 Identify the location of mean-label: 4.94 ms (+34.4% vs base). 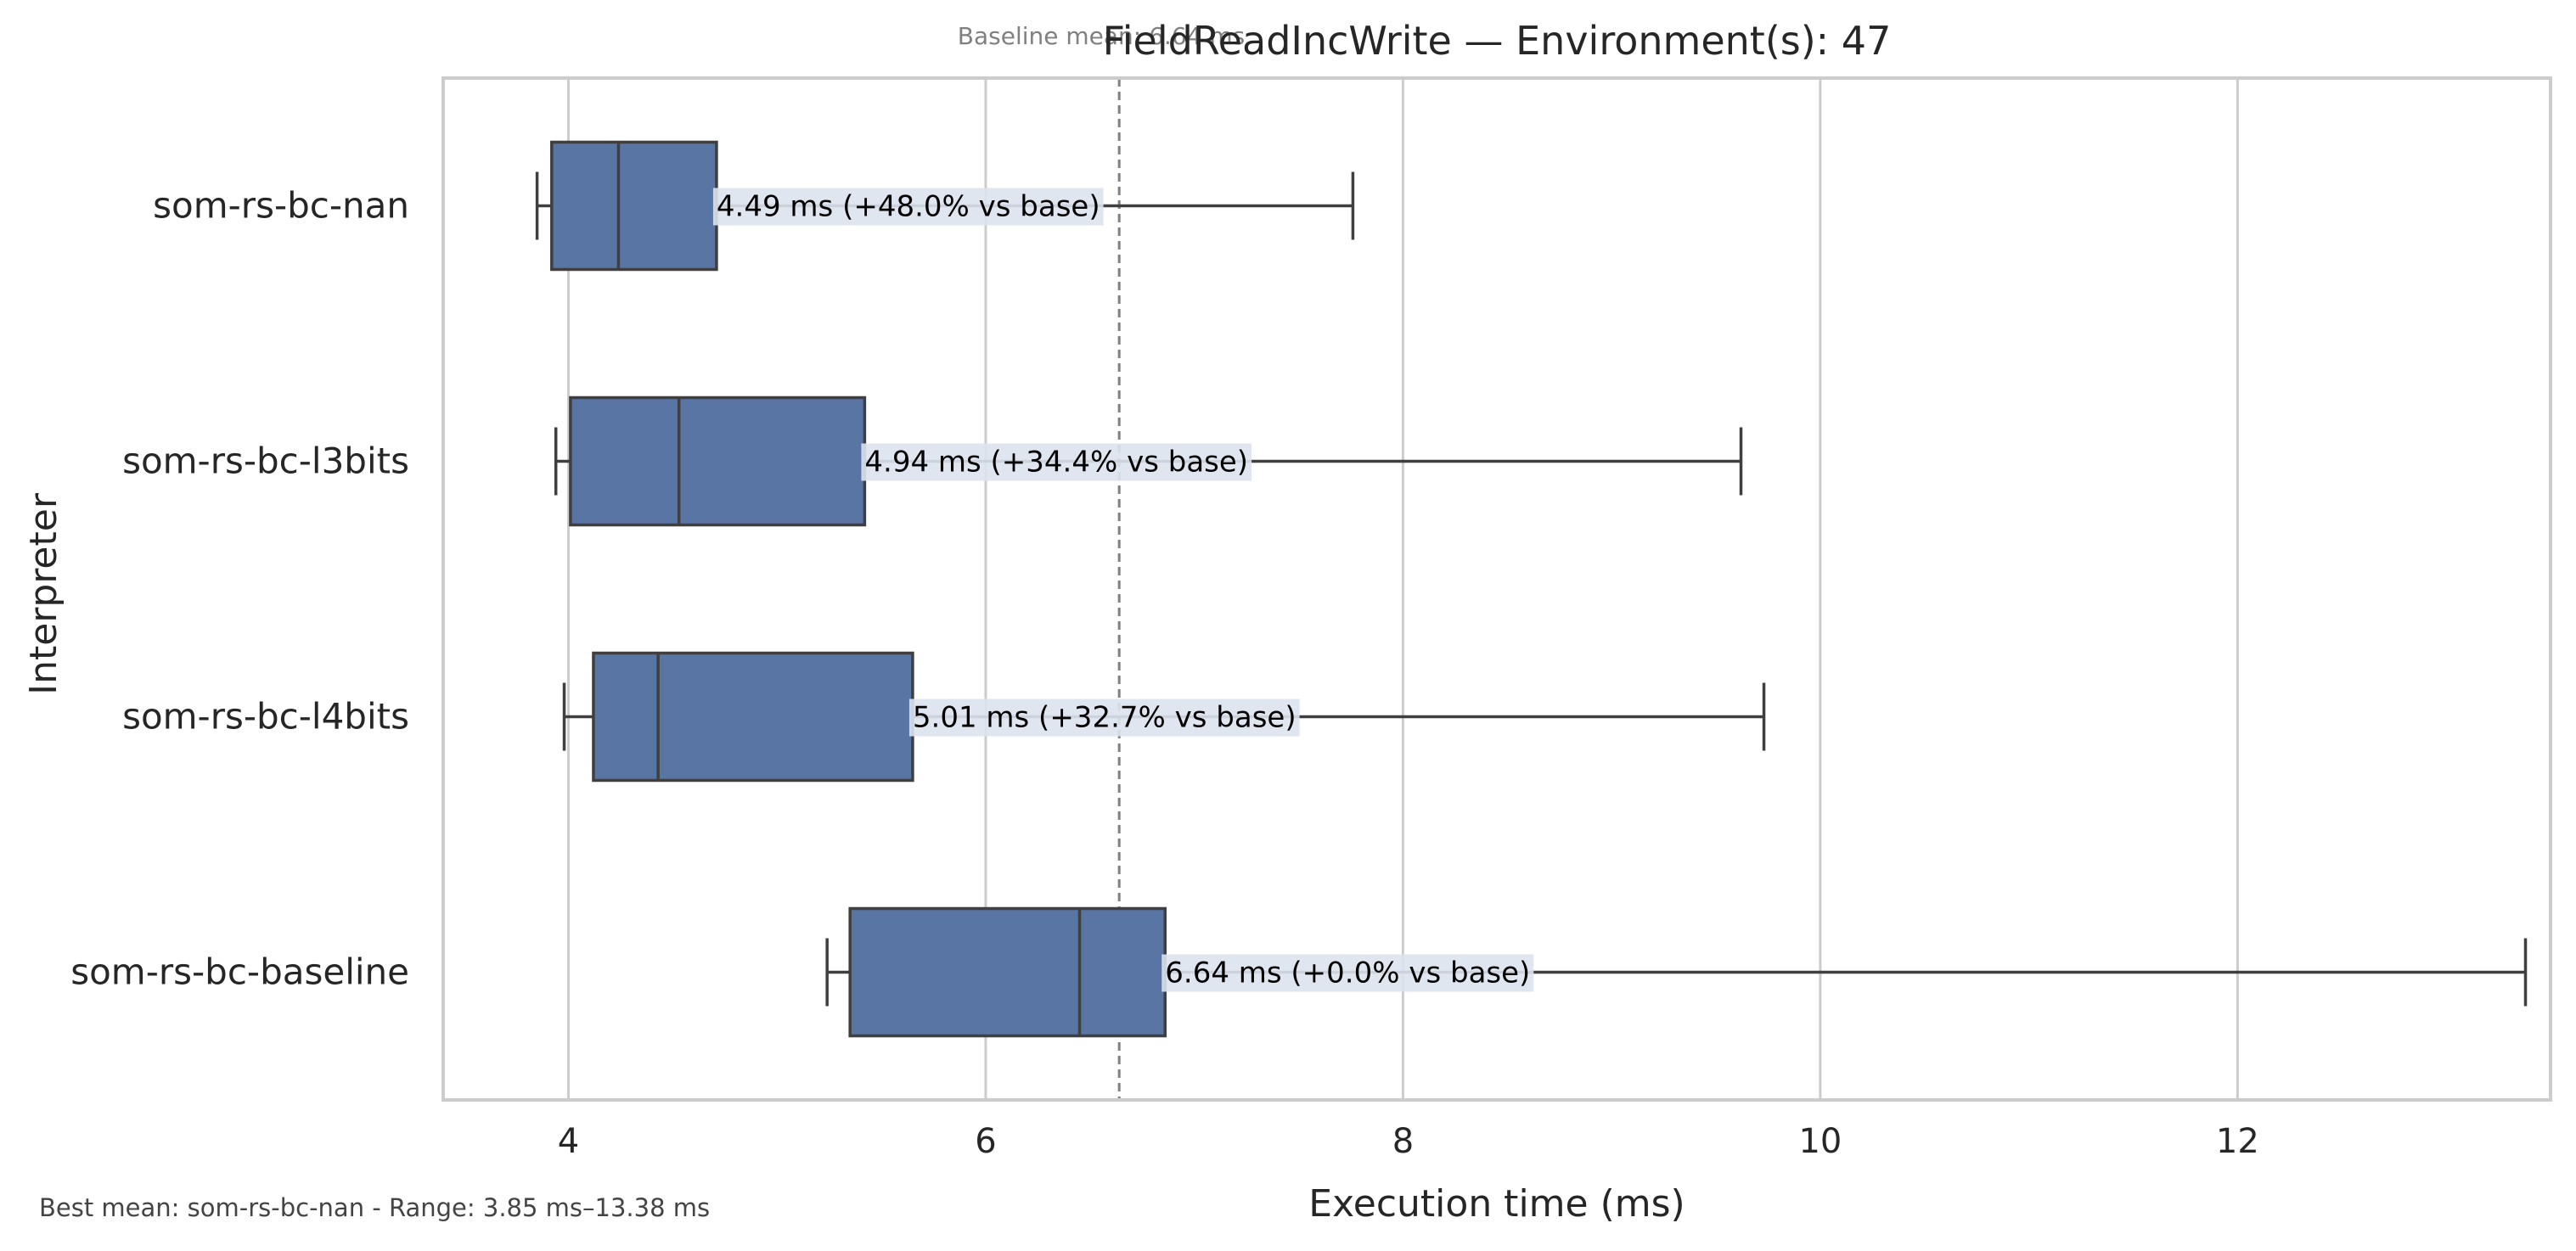
(1056, 463).